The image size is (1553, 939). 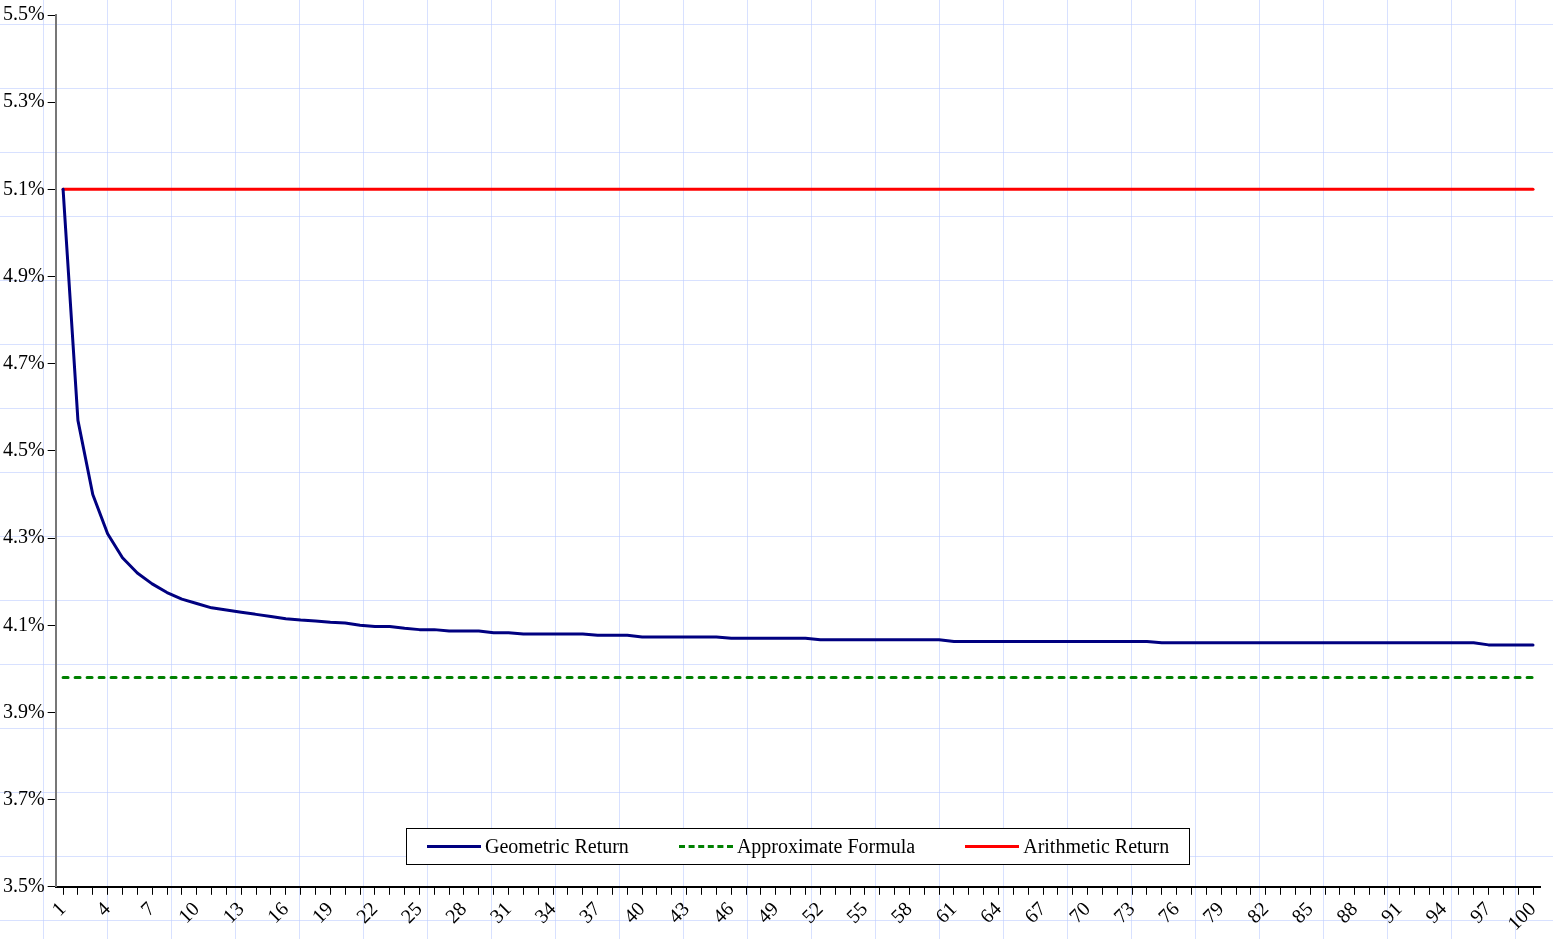 I want to click on legend-label: Approximate Formula, so click(x=826, y=846).